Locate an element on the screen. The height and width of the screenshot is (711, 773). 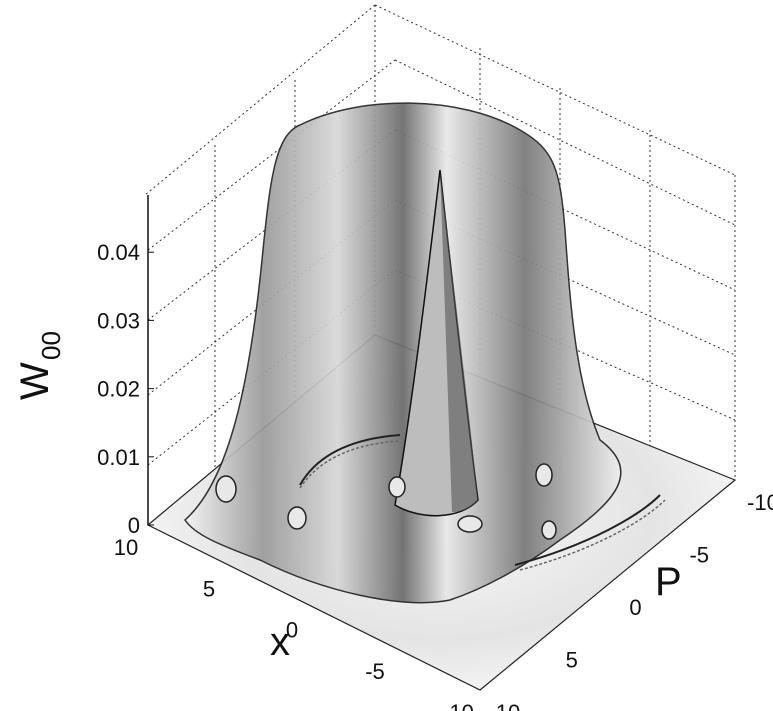
surface-bumps is located at coordinates (386, 501).